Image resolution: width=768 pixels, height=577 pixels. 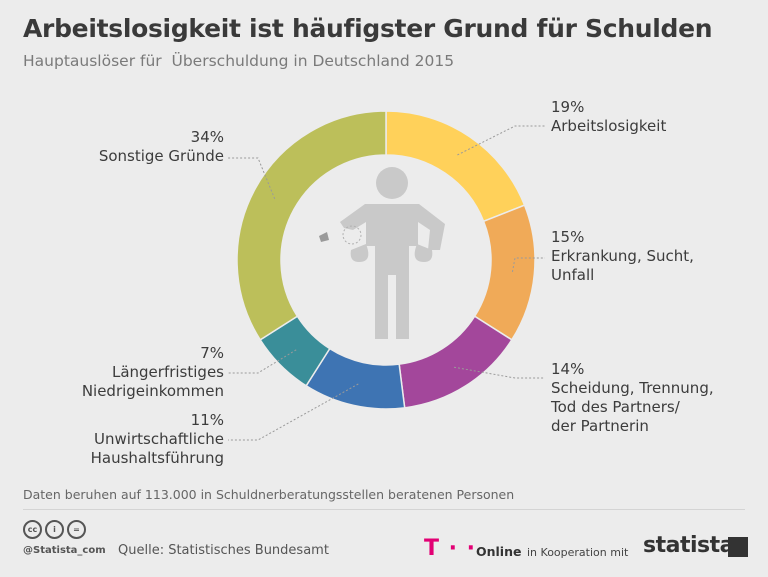 I want to click on label-percent: 15%, so click(x=568, y=237).